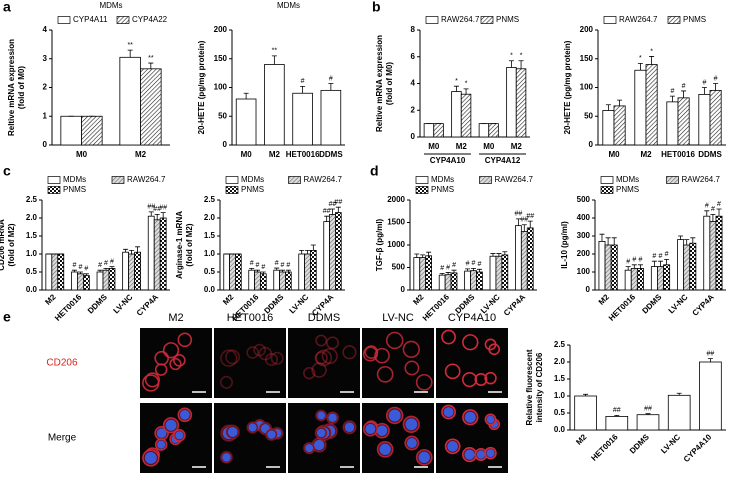 This screenshot has width=736, height=487. I want to click on y-axis-label: Reltive mRNA expression, so click(379, 83).